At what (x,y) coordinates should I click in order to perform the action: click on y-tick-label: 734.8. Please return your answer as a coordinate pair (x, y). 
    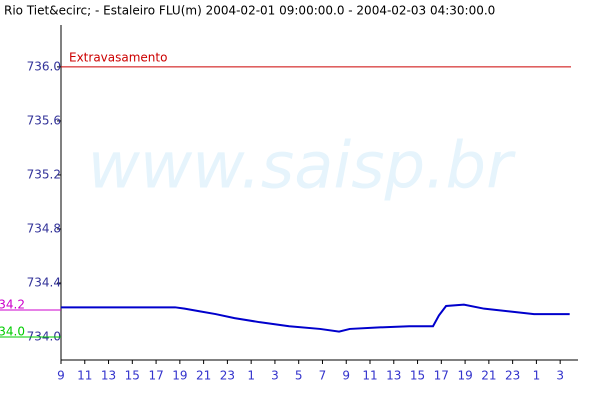
    Looking at the image, I should click on (44, 228).